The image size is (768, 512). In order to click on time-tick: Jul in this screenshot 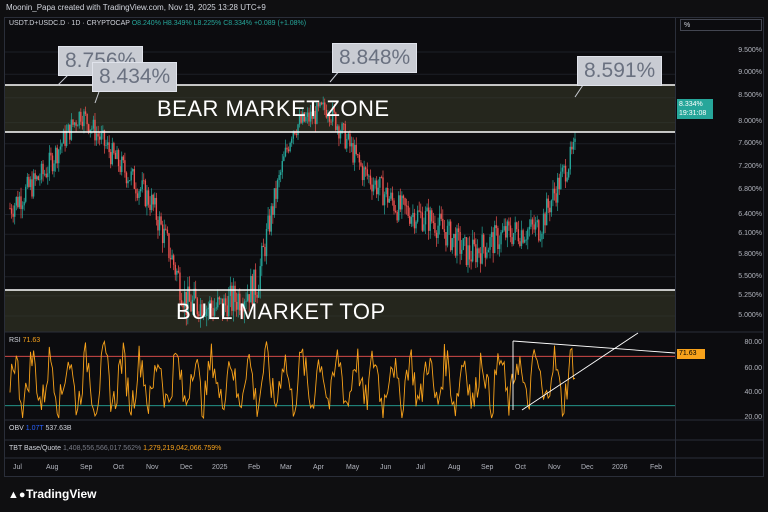, I will do `click(420, 467)`.